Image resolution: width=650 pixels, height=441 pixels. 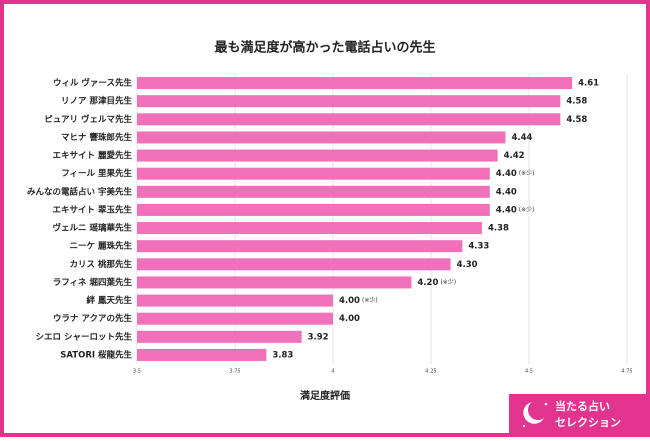 What do you see at coordinates (93, 282) in the screenshot?
I see `y-tick-label: ラフィネ 堀四葉先生` at bounding box center [93, 282].